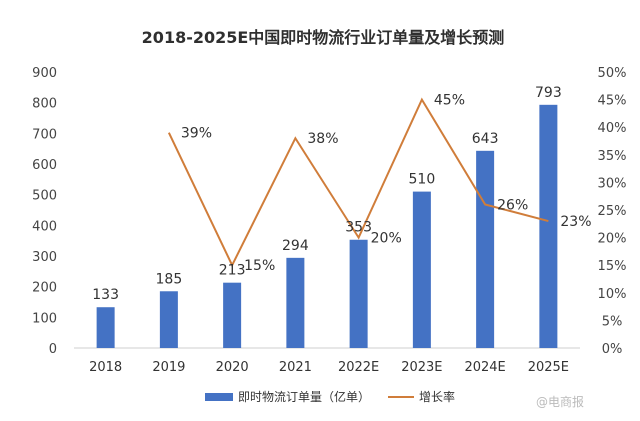 This screenshot has height=421, width=640. I want to click on right-axis: 0% 5% 10% 15% 20% 25% 30% 35% 40% 45% 50%, so click(612, 211).